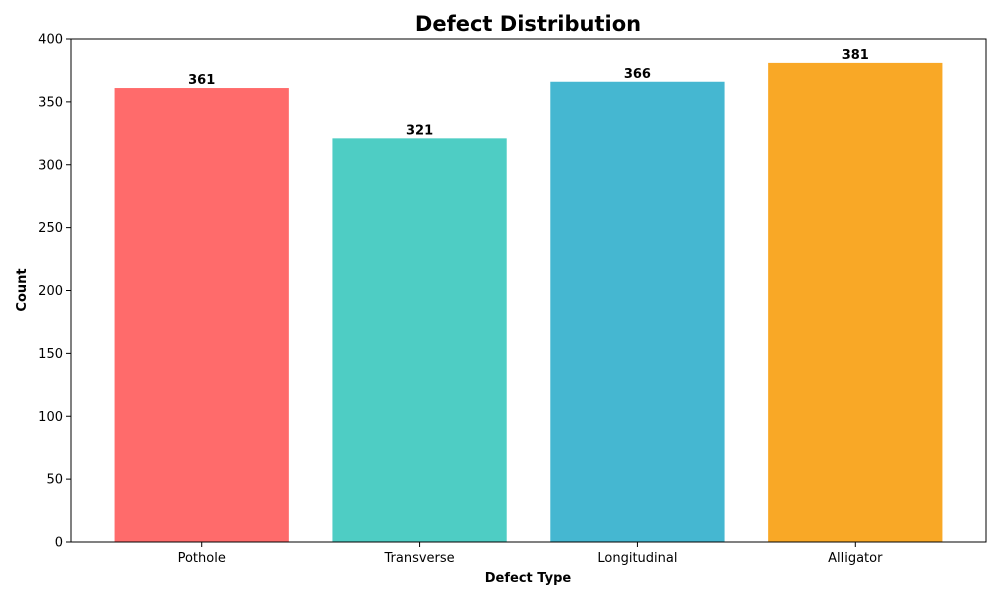 This screenshot has height=600, width=1000. I want to click on y-tick-label: 150, so click(50, 354).